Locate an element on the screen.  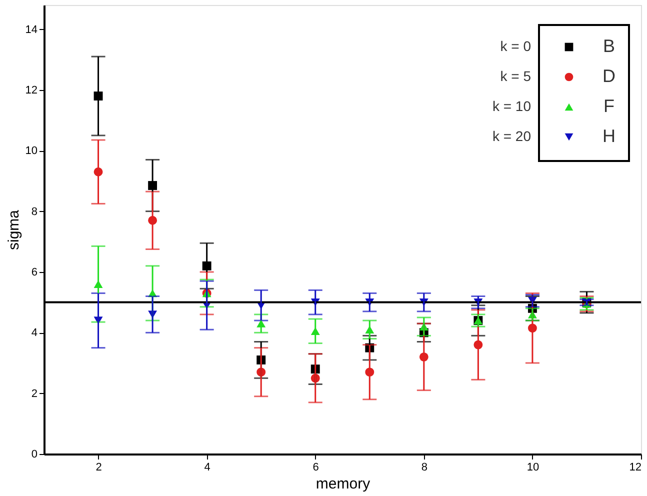
annotation: k = 5 is located at coordinates (516, 76).